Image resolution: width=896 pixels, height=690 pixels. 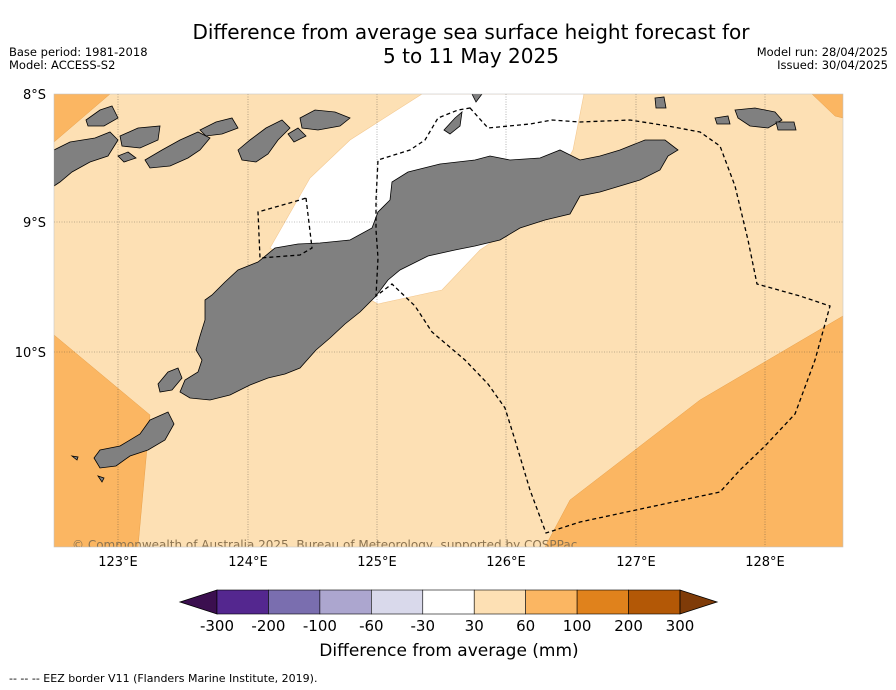 I want to click on lon-label-126e: 126°E, so click(x=506, y=562).